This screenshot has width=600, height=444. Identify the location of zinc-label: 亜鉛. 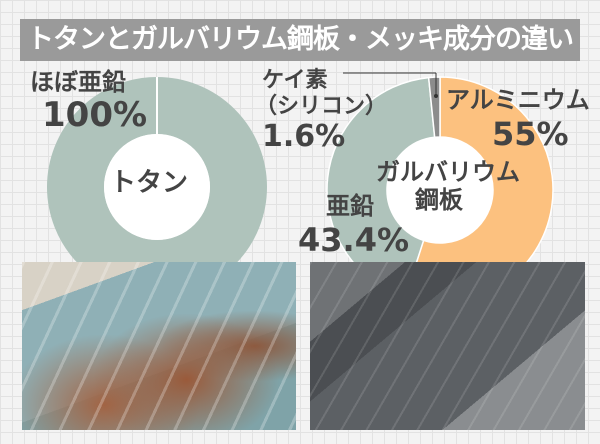
(350, 206).